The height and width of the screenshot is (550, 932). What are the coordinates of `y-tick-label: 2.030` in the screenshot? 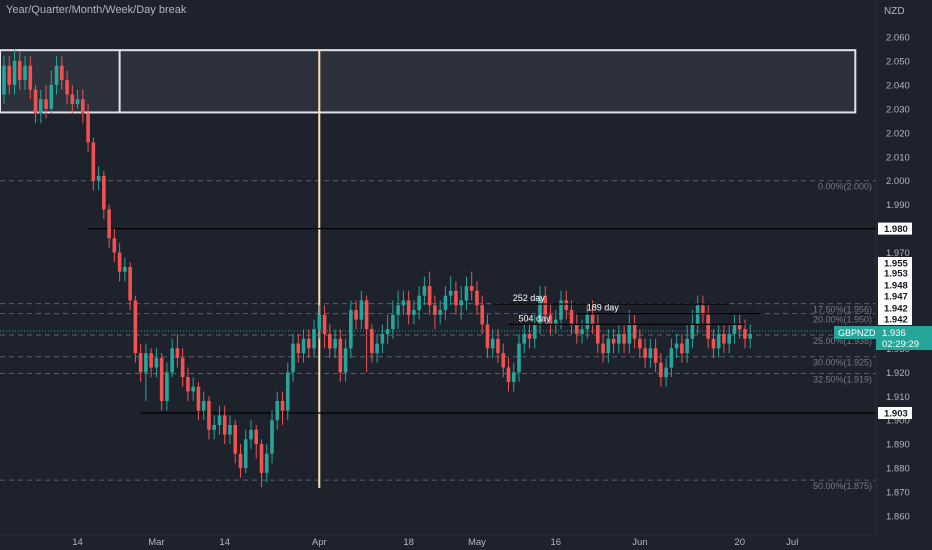 It's located at (898, 109).